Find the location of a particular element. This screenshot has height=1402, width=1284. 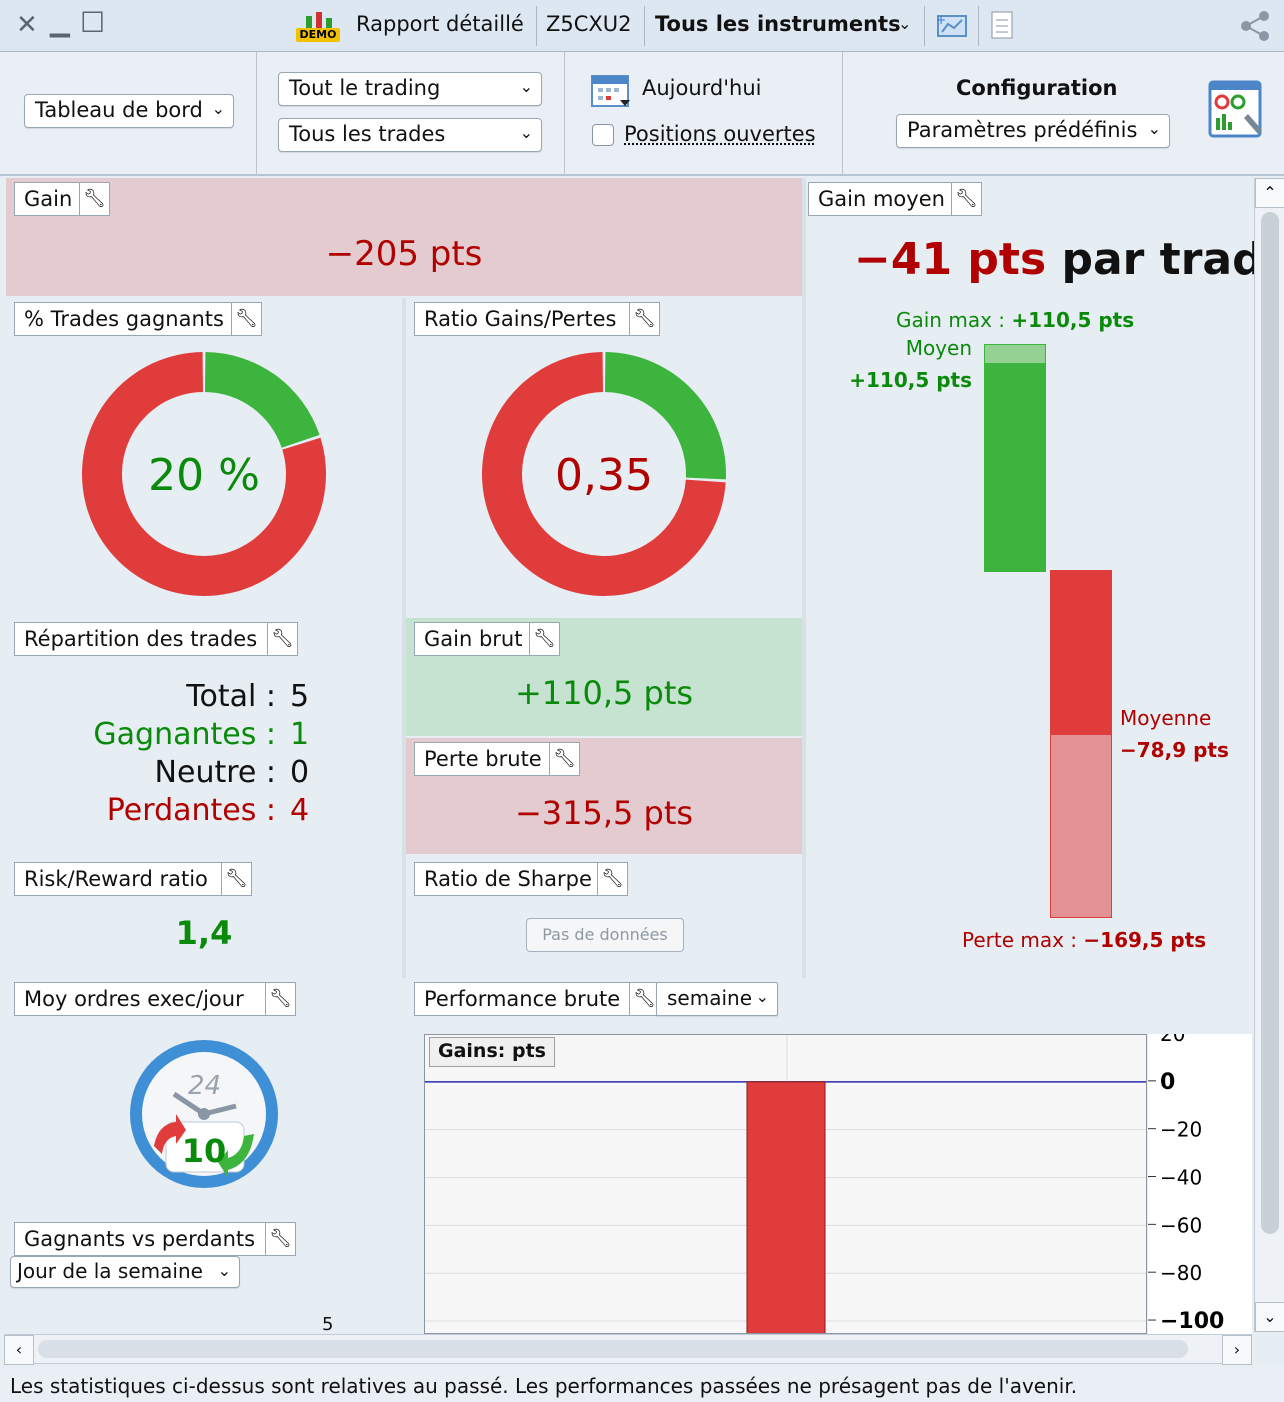

avg-loss-label: Moyenne is located at coordinates (1165, 718).